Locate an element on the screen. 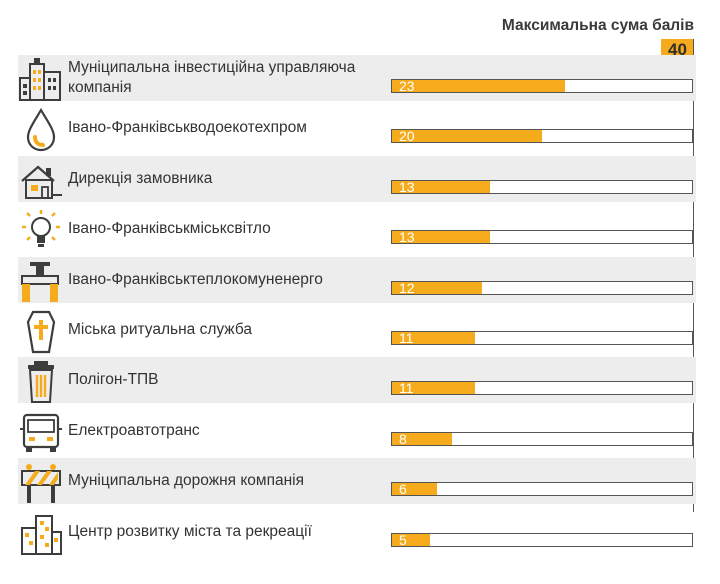  bar-row: Електроавтотранс 8 is located at coordinates (357, 431).